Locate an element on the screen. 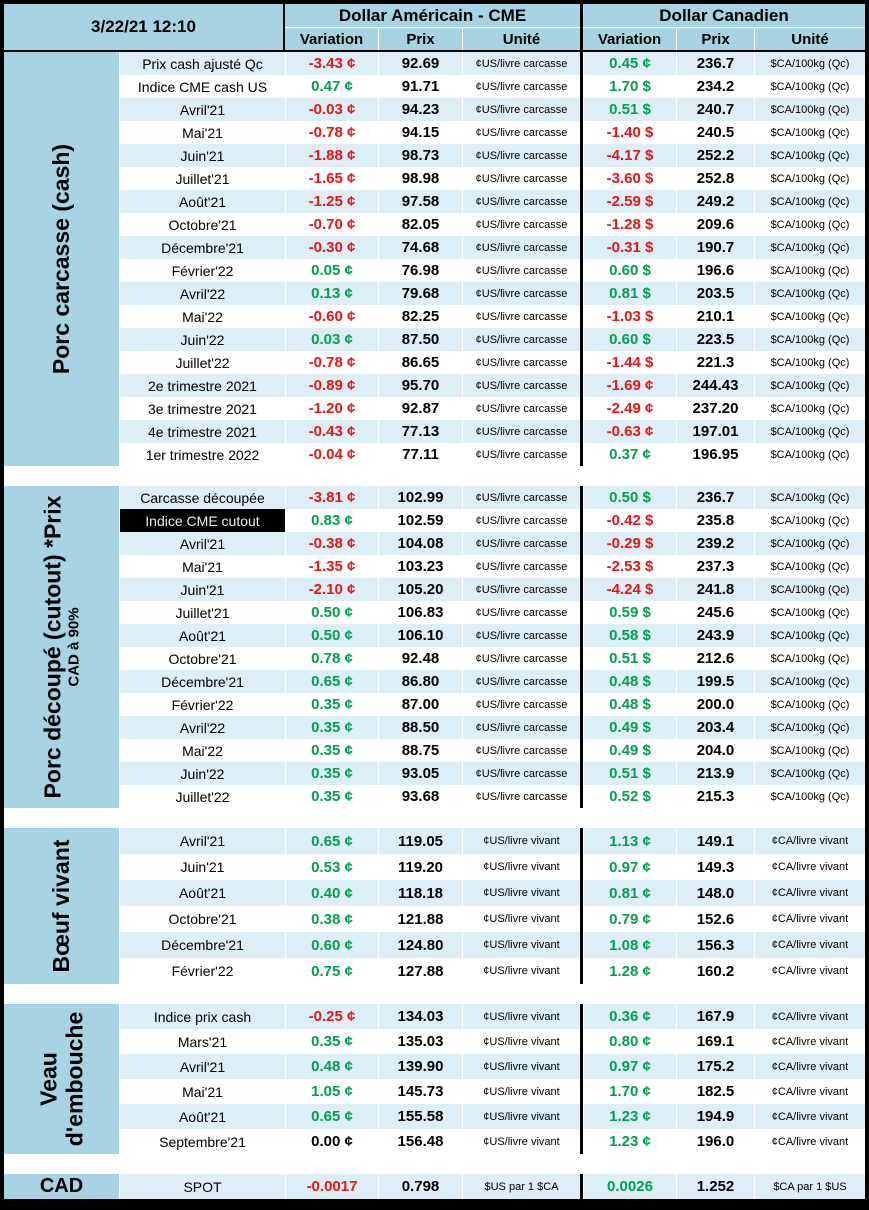 The image size is (869, 1210). cad-variation: 1.70 ¢ is located at coordinates (629, 1091).